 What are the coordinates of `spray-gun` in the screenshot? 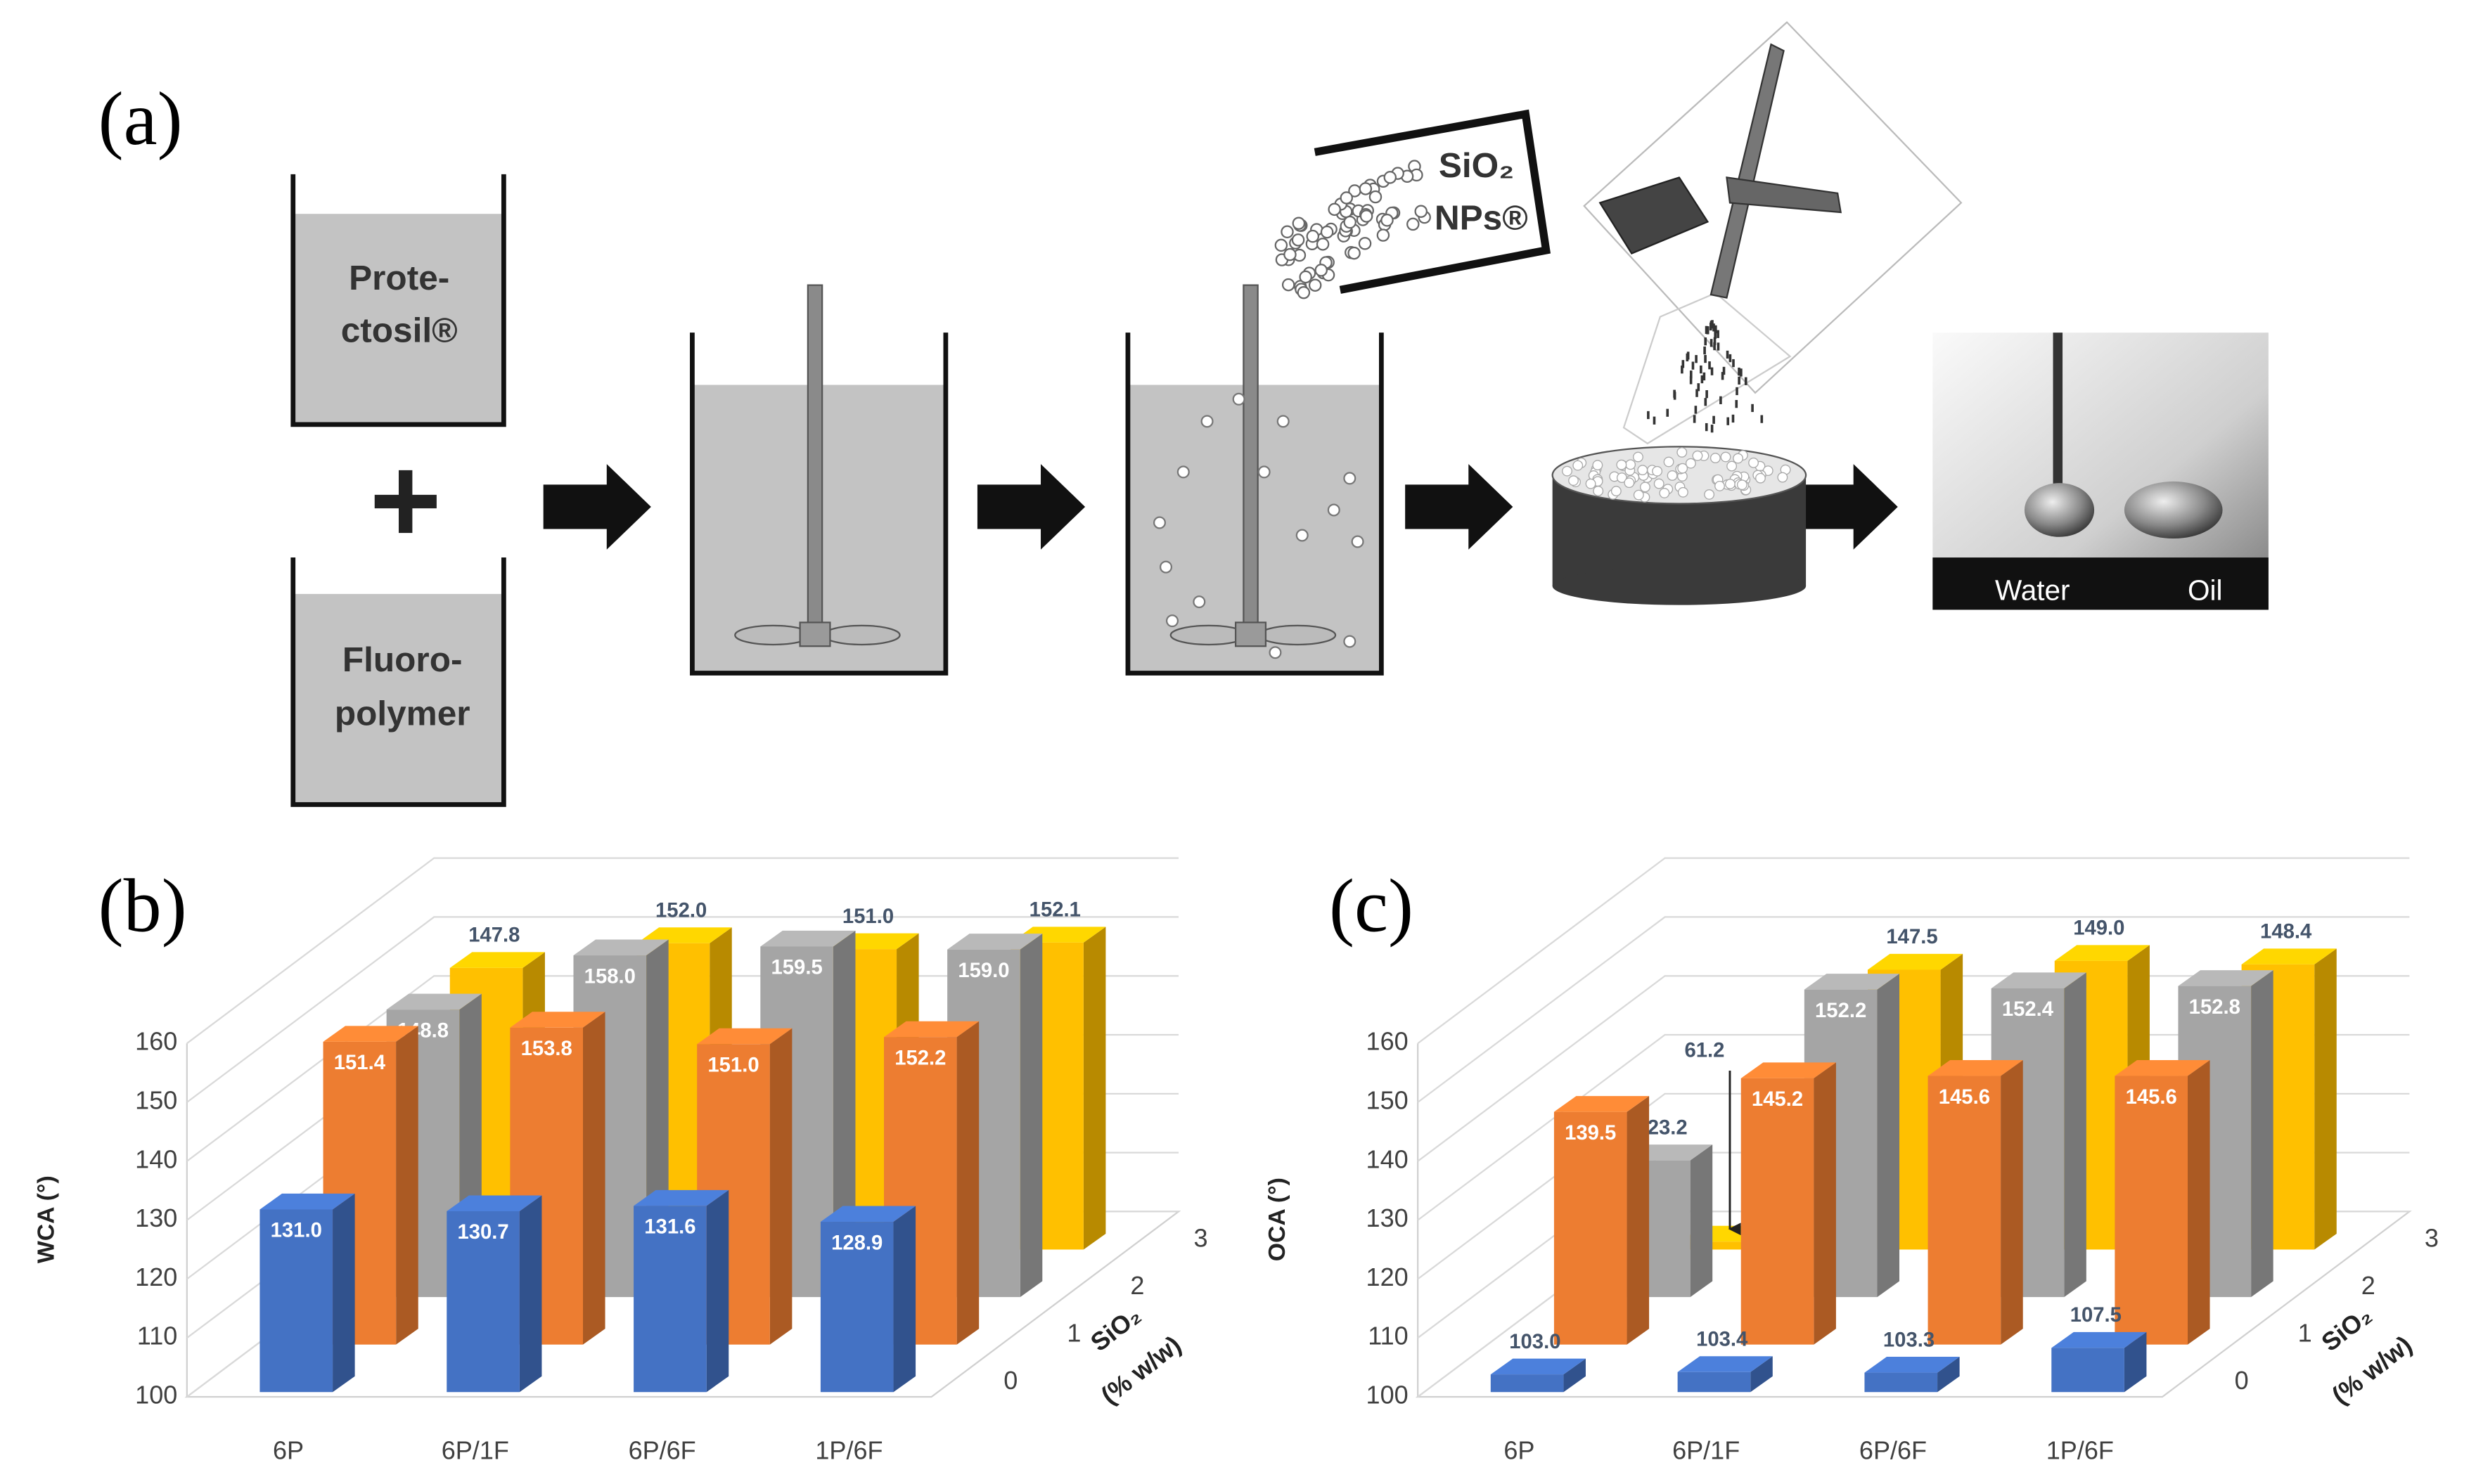 It's located at (1654, 215).